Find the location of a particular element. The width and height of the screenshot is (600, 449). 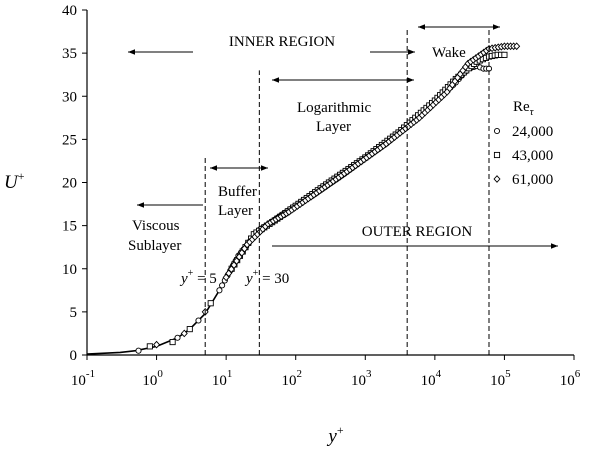

viscous-label-line2: Sublayer is located at coordinates (154, 246).